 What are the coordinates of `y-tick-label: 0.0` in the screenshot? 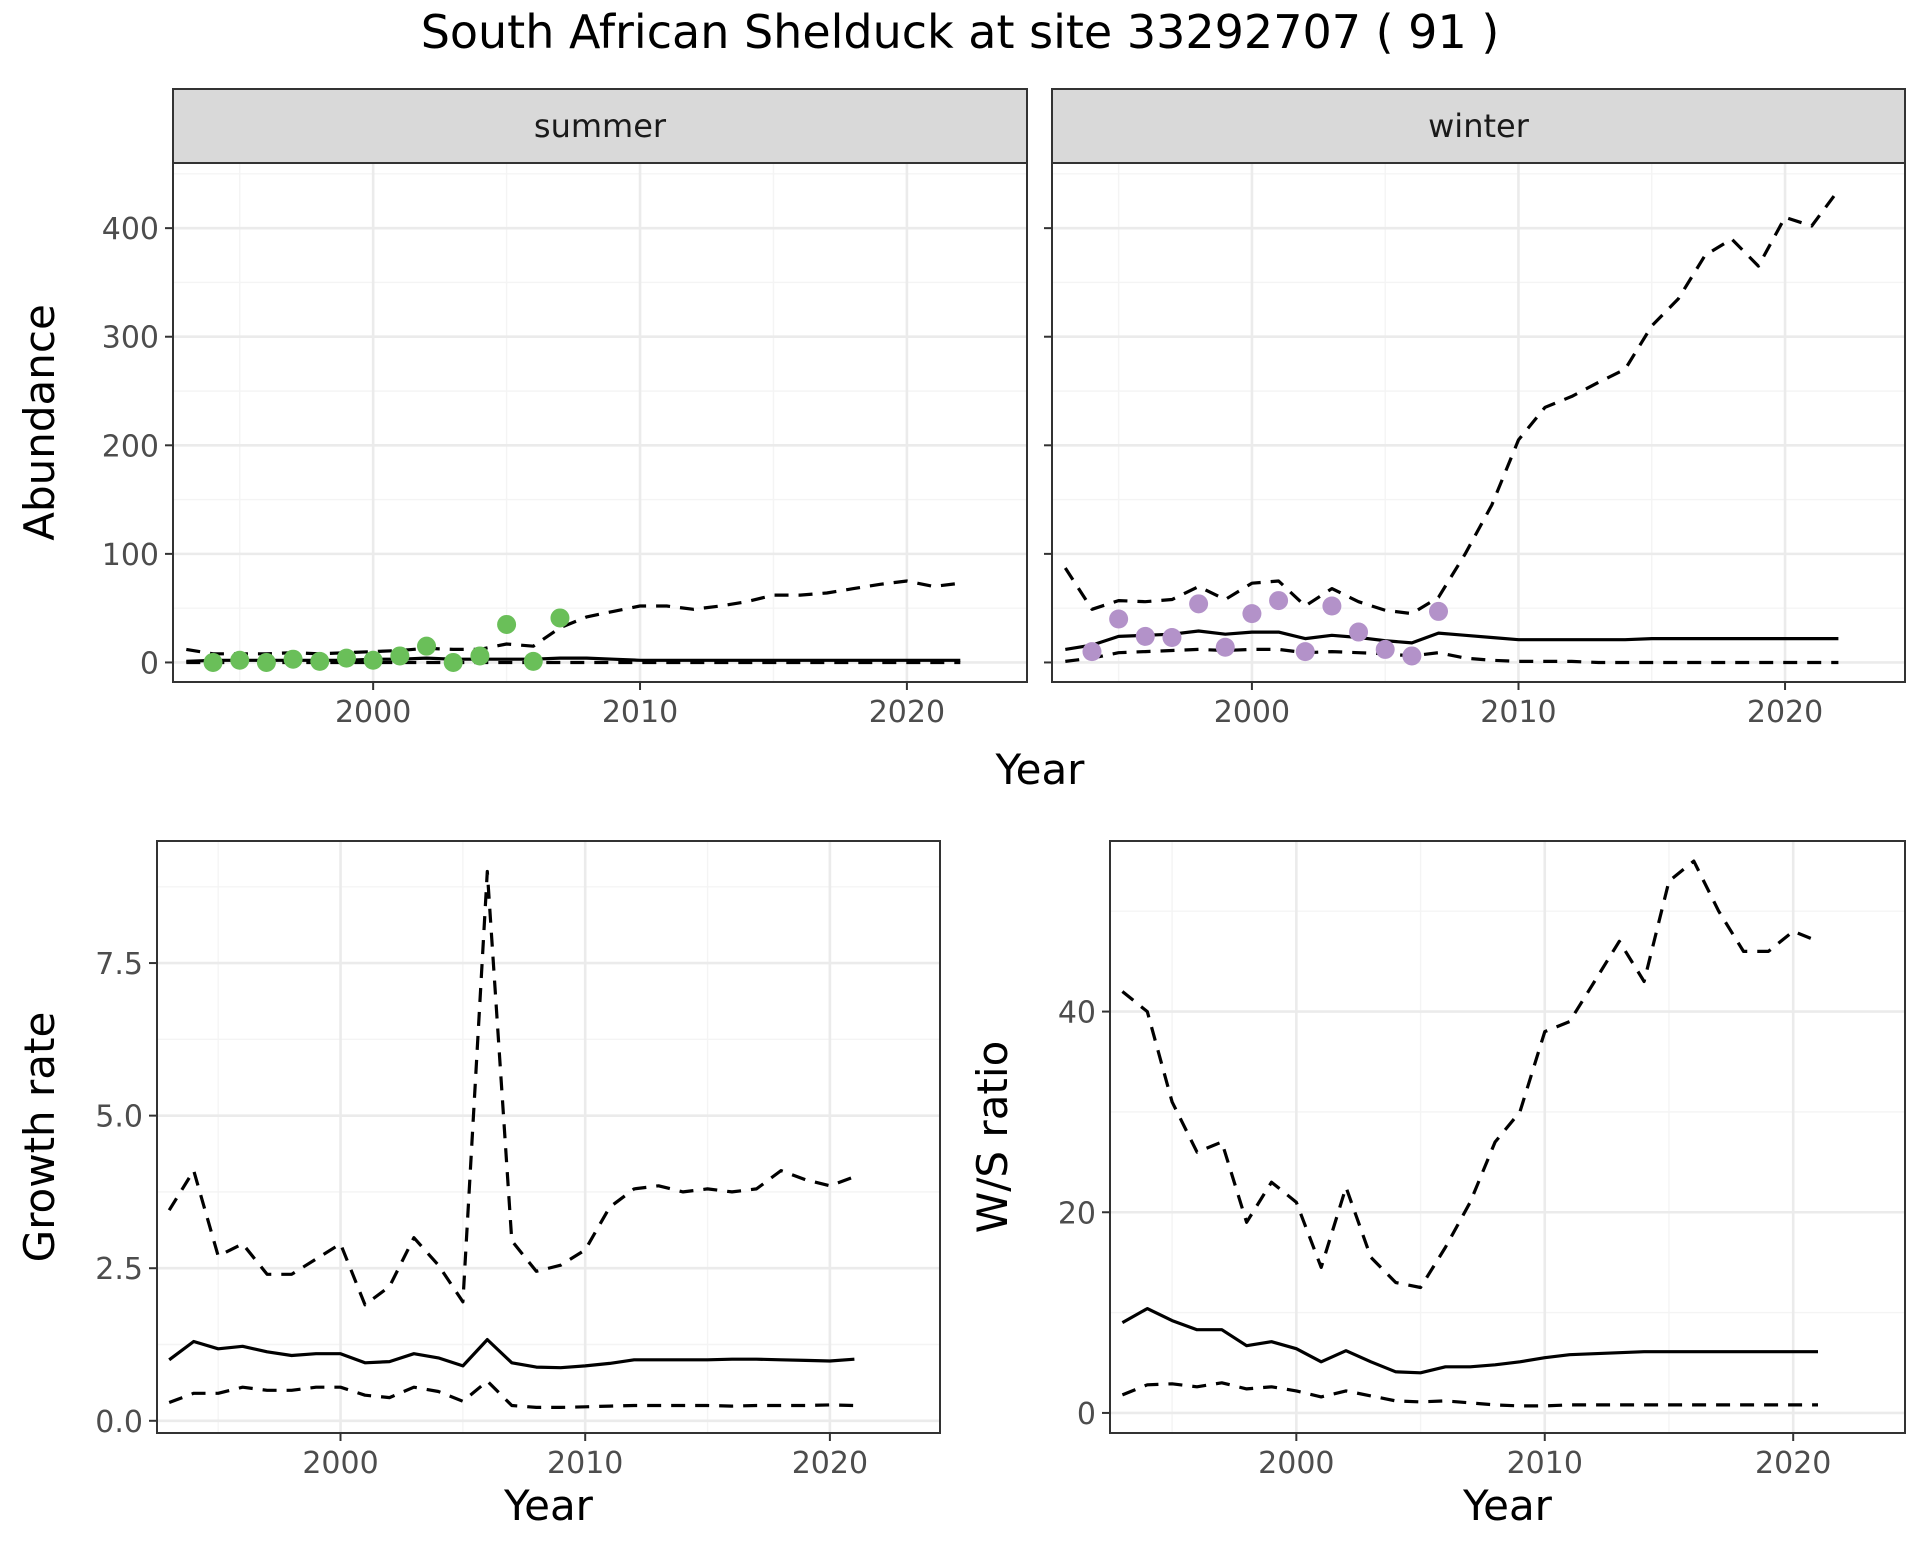 It's located at (119, 1422).